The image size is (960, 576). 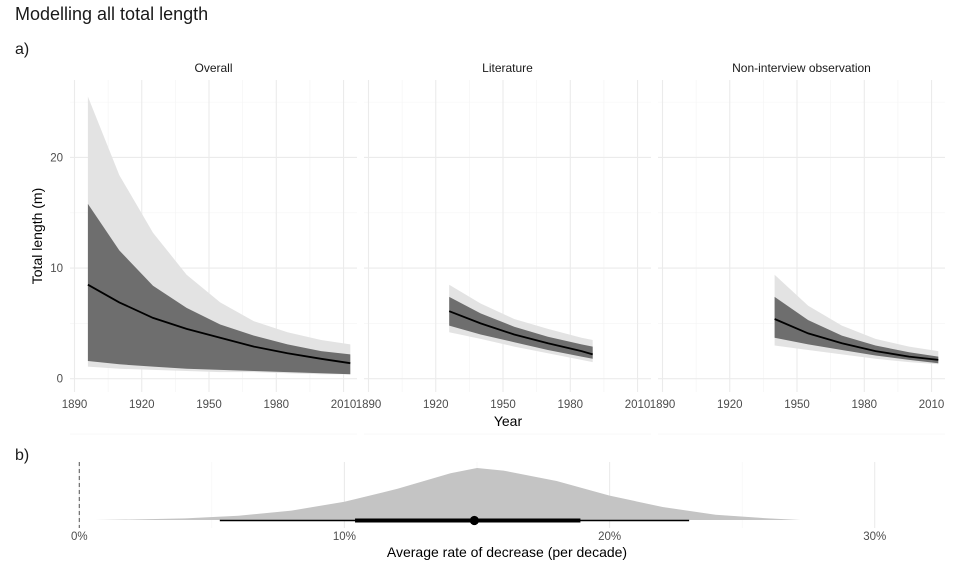 What do you see at coordinates (508, 421) in the screenshot?
I see `x-axis-label-year: Year` at bounding box center [508, 421].